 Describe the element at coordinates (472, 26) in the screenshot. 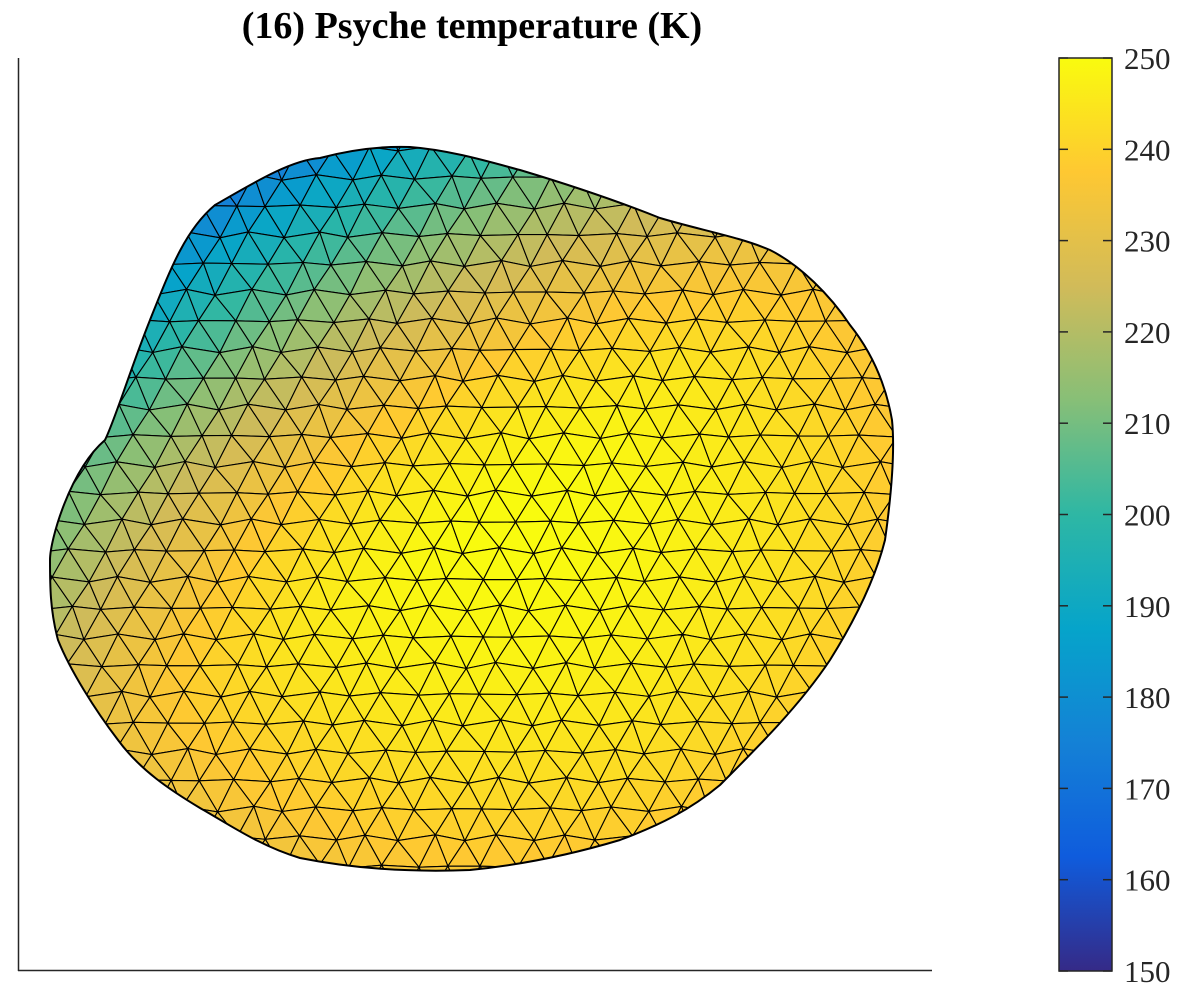

I see `chart-title: (16) Psyche temperature (K)` at that location.